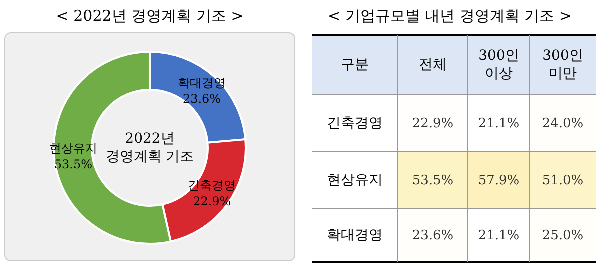  Describe the element at coordinates (433, 180) in the screenshot. I see `data-label: 53.5%` at that location.